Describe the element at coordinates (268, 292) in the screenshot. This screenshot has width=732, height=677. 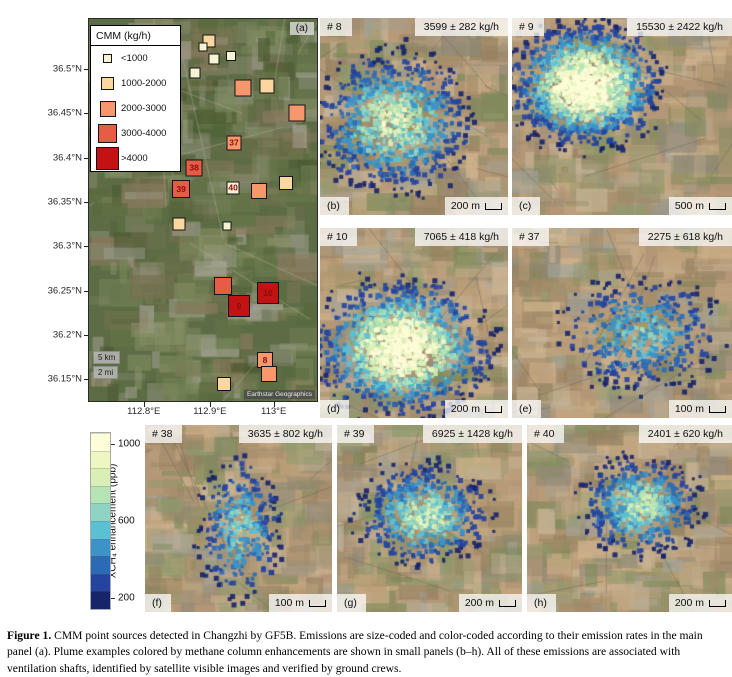
I see `marker-id-label: 10` at that location.